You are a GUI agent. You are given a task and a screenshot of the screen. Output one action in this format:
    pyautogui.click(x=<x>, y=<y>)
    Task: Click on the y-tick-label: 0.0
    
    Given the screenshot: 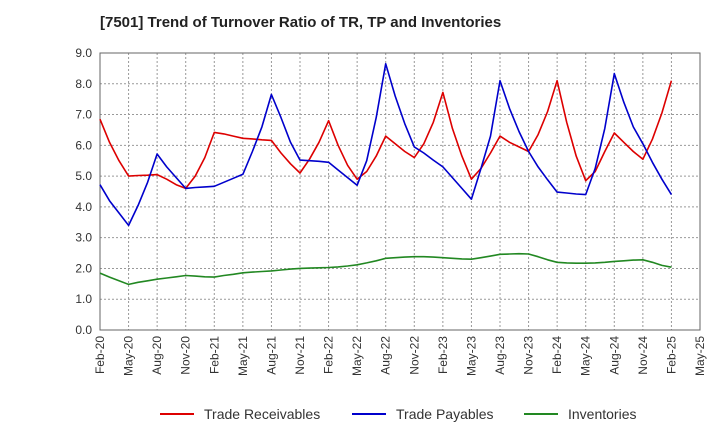 What is the action you would take?
    pyautogui.click(x=83, y=330)
    